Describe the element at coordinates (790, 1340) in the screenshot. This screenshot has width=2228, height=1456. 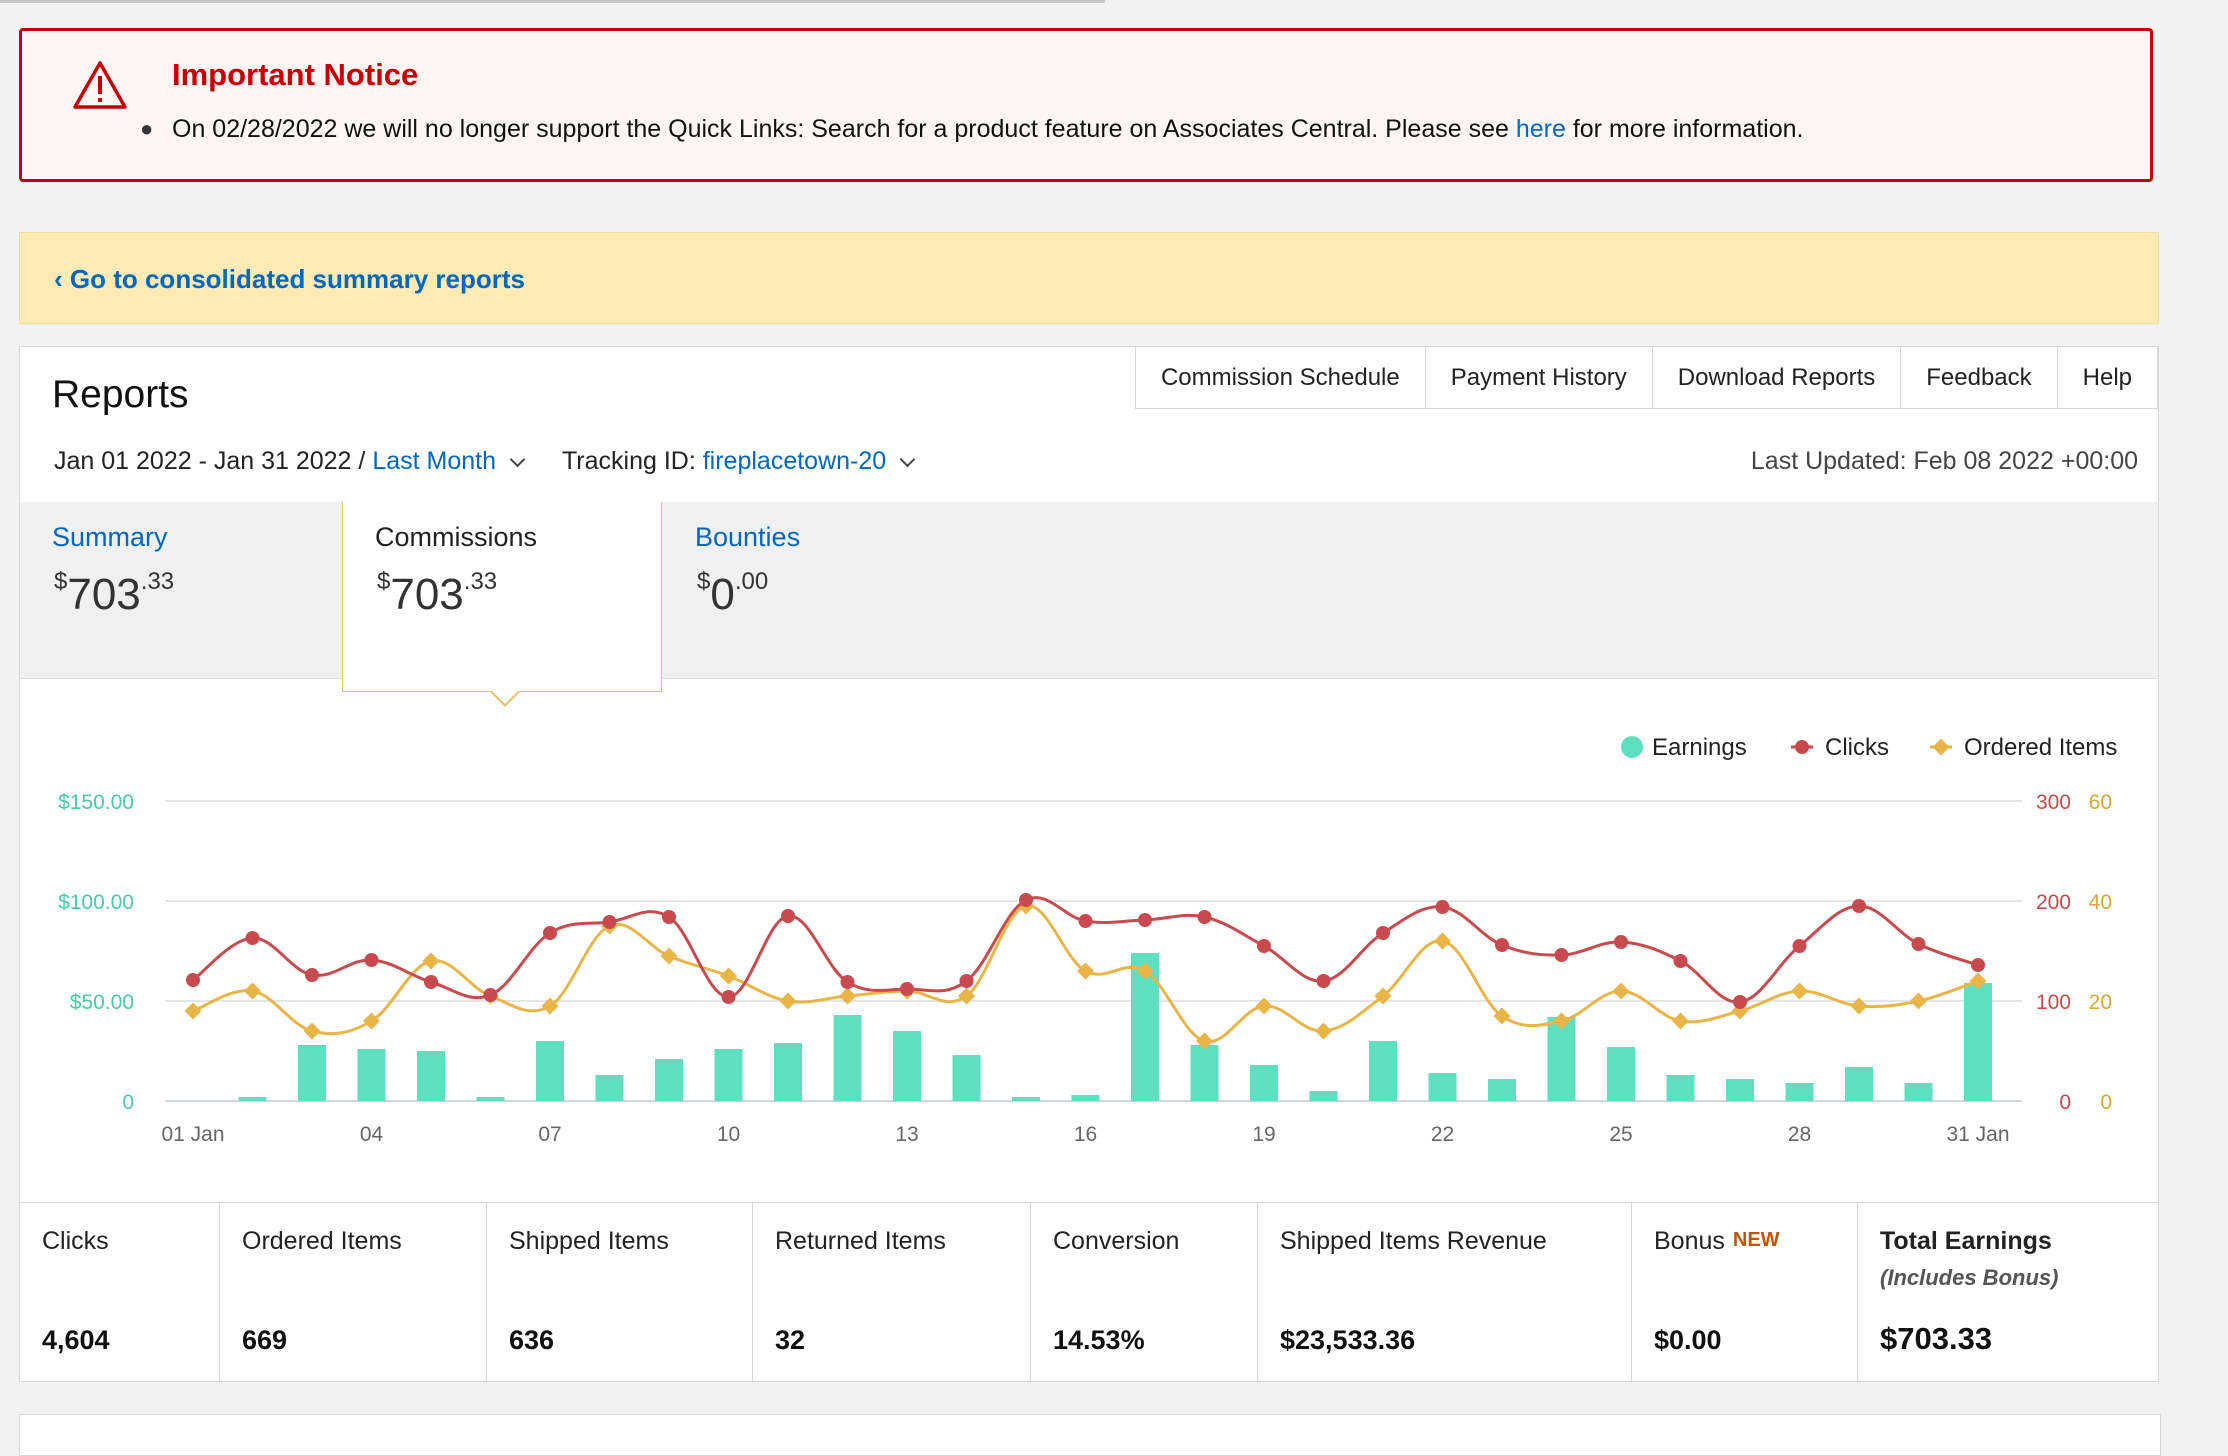
I see `stat-value: 32` at that location.